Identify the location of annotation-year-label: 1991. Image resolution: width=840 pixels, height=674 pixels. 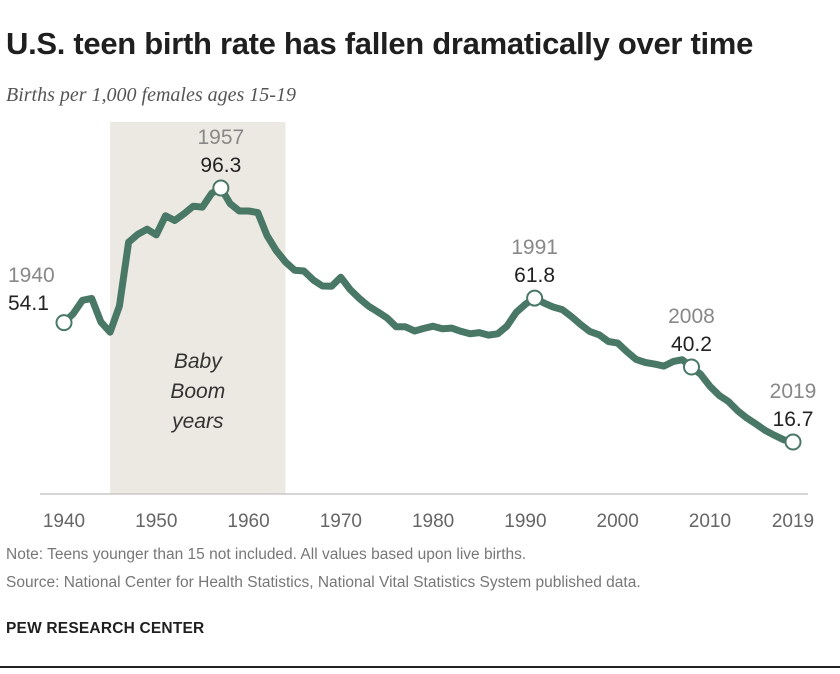
(534, 247).